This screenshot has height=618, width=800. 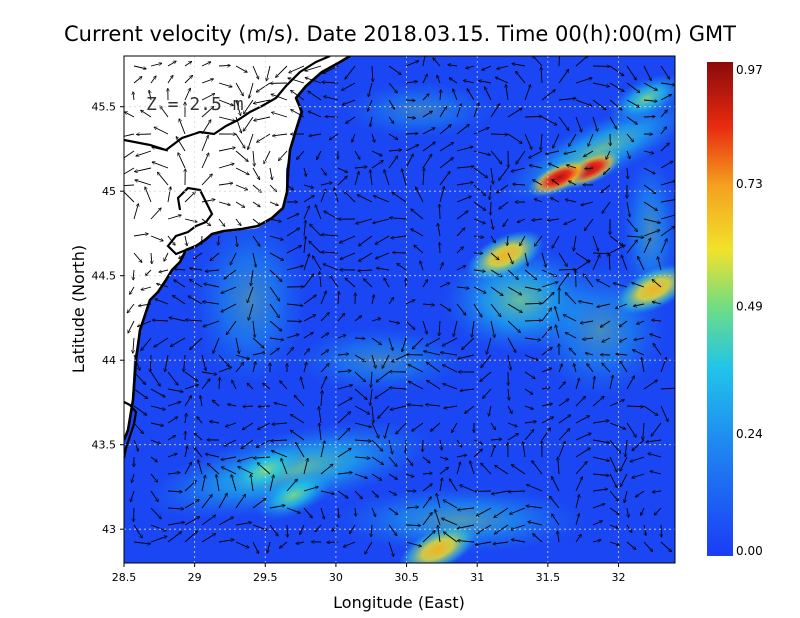 I want to click on y-axis: 43 43.5 44 44.5 45 45.5, so click(x=108, y=318).